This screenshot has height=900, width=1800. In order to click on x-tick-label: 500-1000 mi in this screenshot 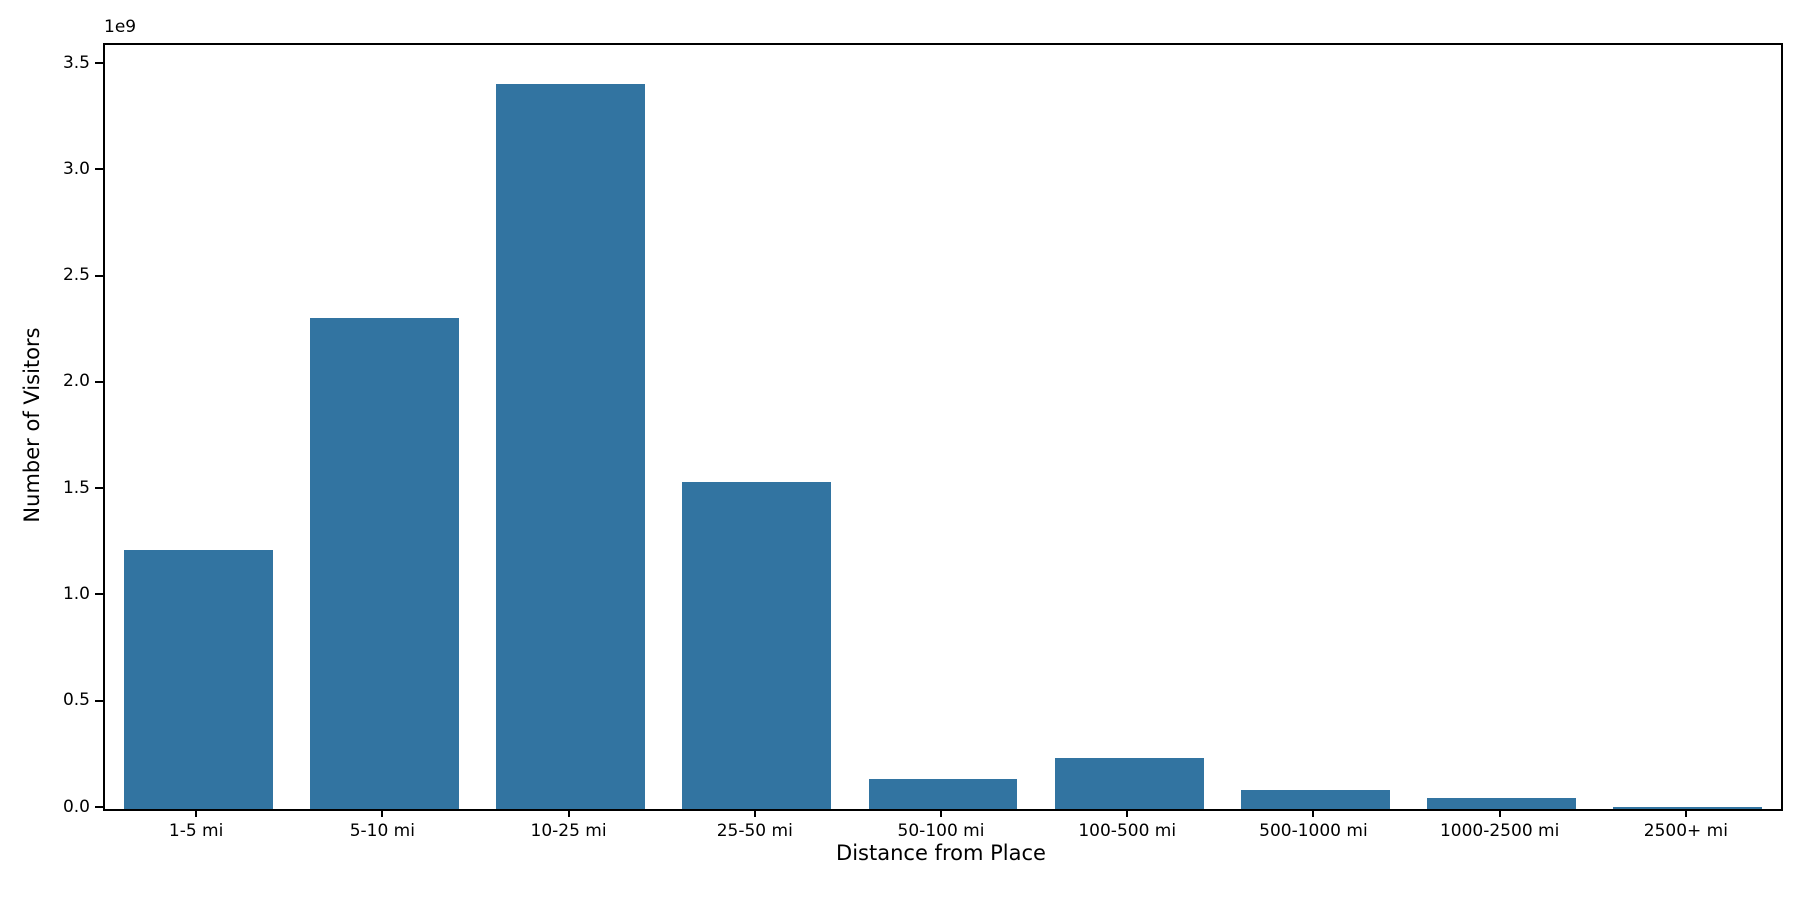, I will do `click(1313, 831)`.